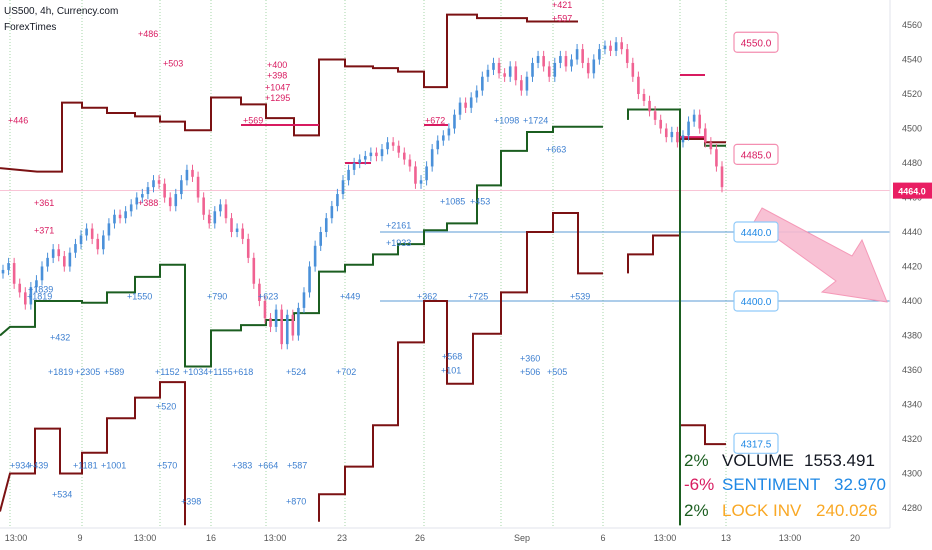 This screenshot has width=932, height=550. What do you see at coordinates (860, 484) in the screenshot?
I see `stat-value: 32.970` at bounding box center [860, 484].